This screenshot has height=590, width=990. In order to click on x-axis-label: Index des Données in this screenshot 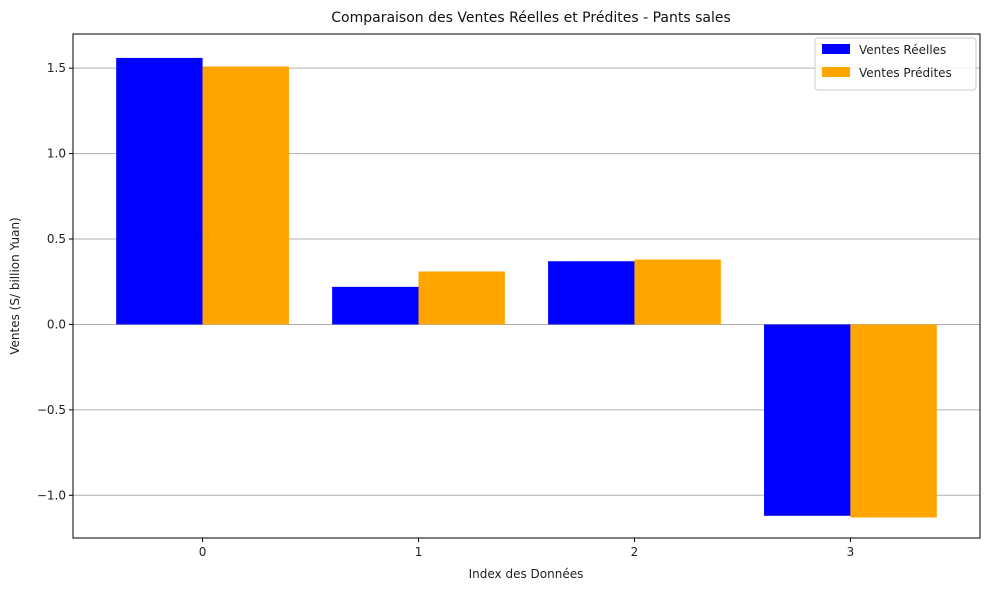, I will do `click(526, 574)`.